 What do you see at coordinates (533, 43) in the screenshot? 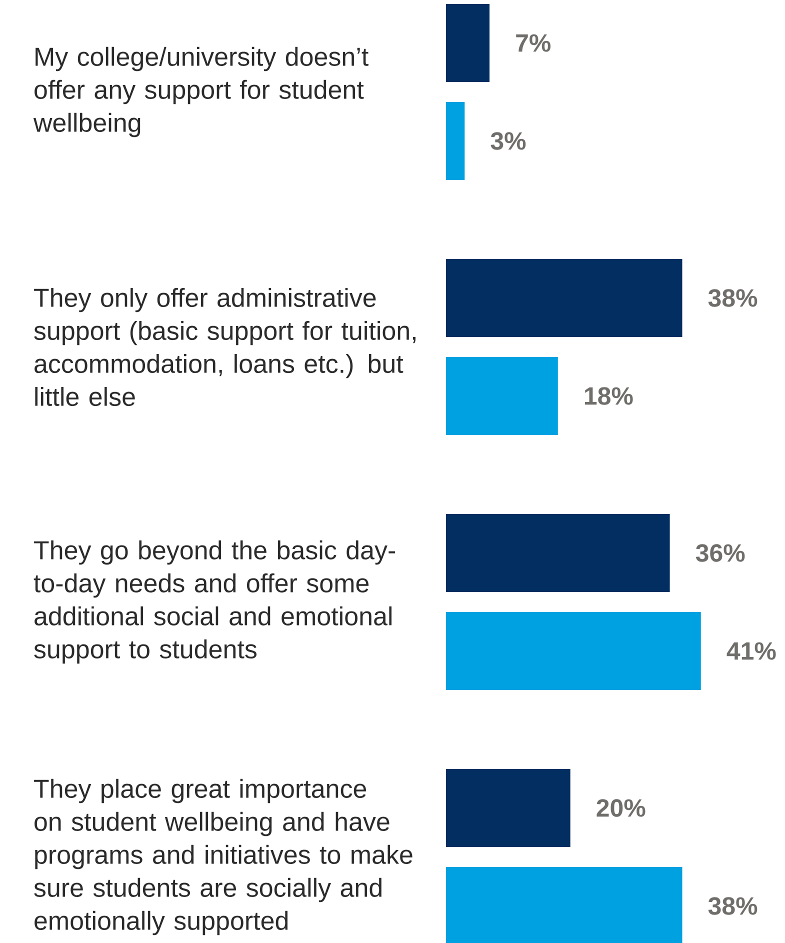
I see `data-label: 7%` at bounding box center [533, 43].